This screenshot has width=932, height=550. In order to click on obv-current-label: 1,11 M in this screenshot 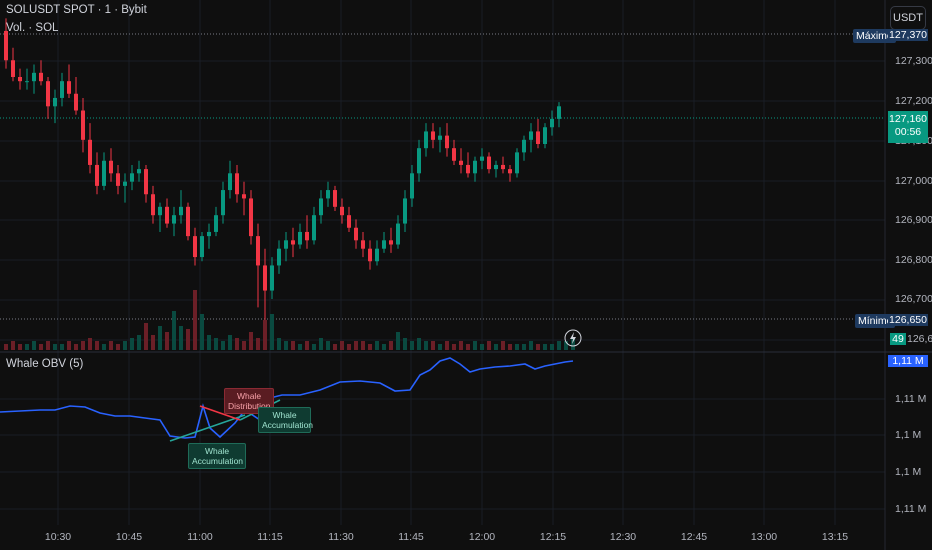, I will do `click(908, 361)`.